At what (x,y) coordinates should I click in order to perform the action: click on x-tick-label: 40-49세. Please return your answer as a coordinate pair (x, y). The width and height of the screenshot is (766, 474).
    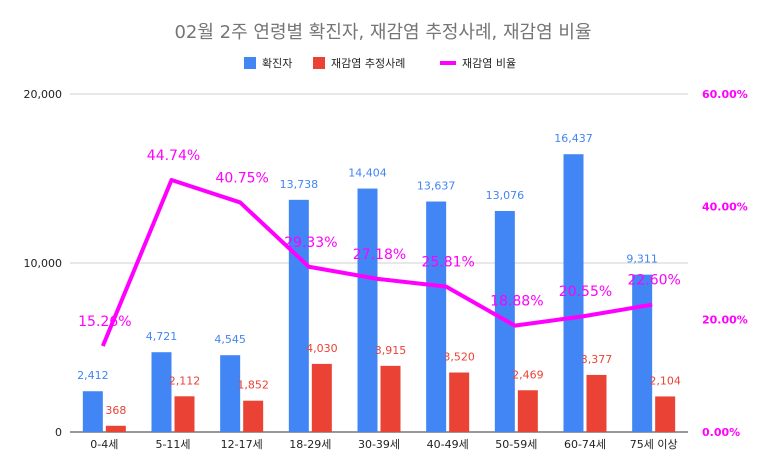
    Looking at the image, I should click on (448, 444).